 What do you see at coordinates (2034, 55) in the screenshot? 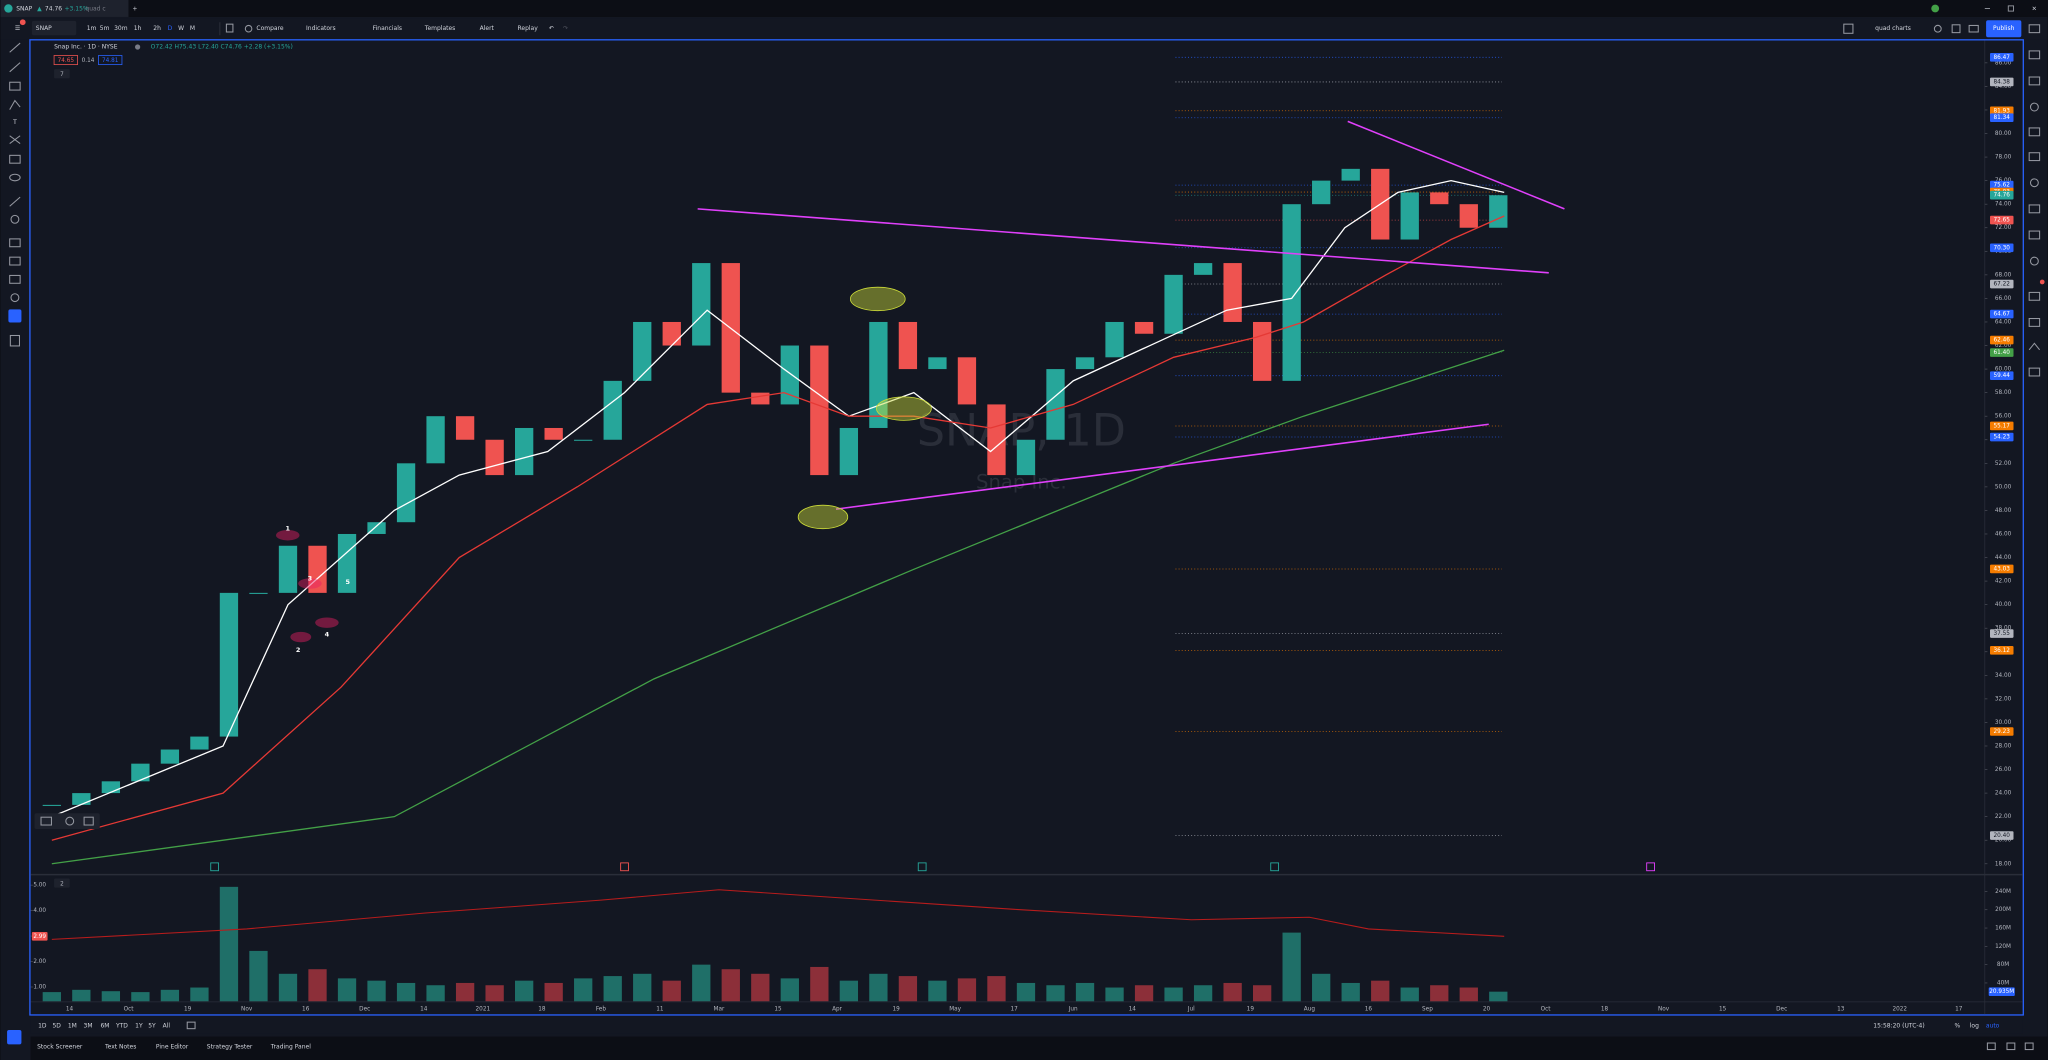
I see `alerts` at bounding box center [2034, 55].